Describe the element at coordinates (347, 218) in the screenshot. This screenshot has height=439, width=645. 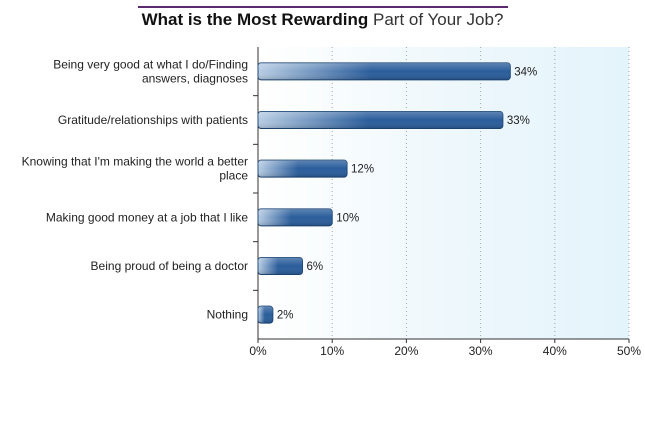
I see `value-label-3: 10%` at that location.